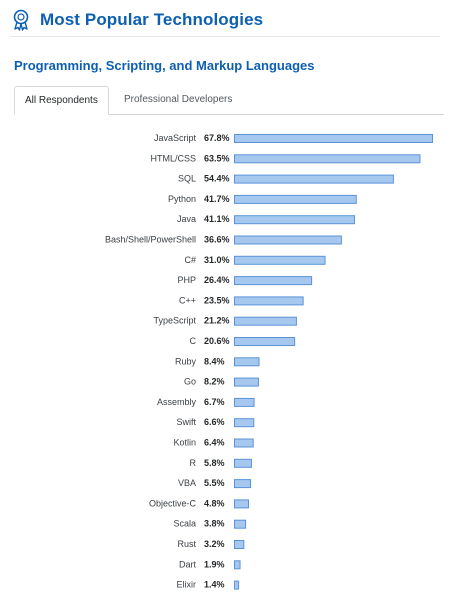  Describe the element at coordinates (214, 524) in the screenshot. I see `value-label-scala: 3.8%` at that location.